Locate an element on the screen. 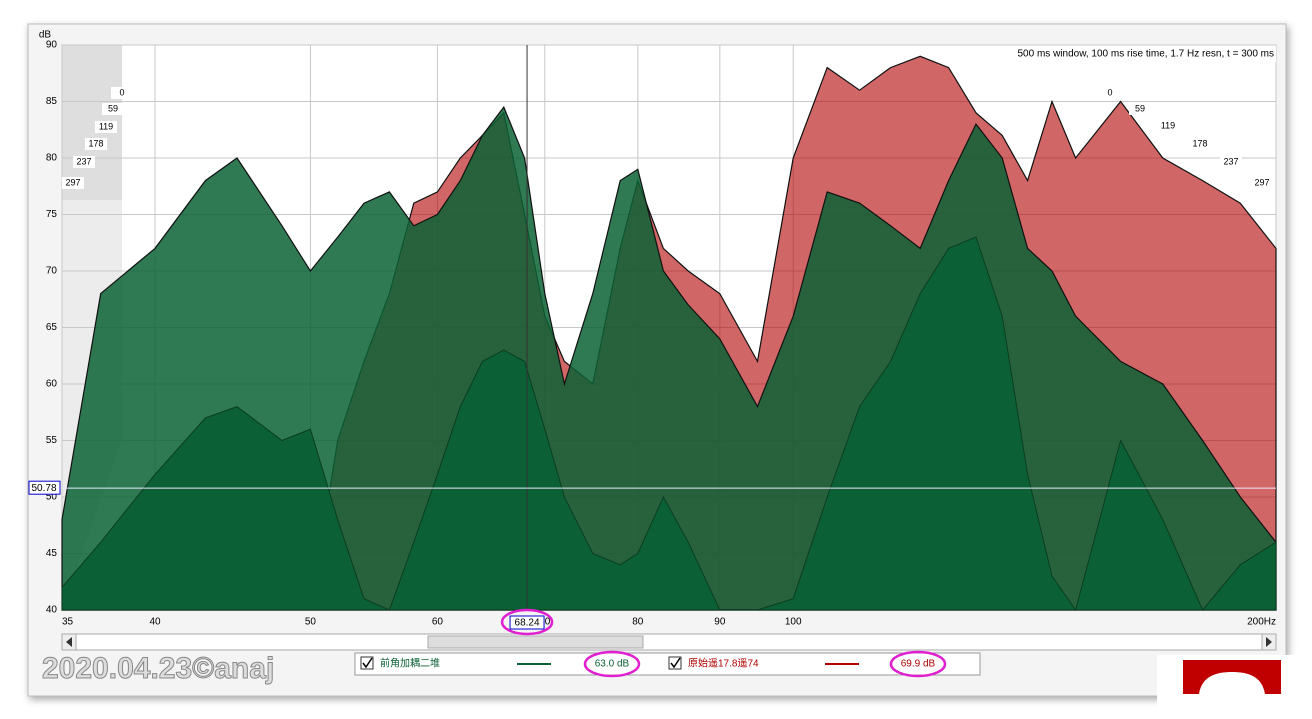 This screenshot has height=719, width=1312. y-axis-label: dB is located at coordinates (45, 35).